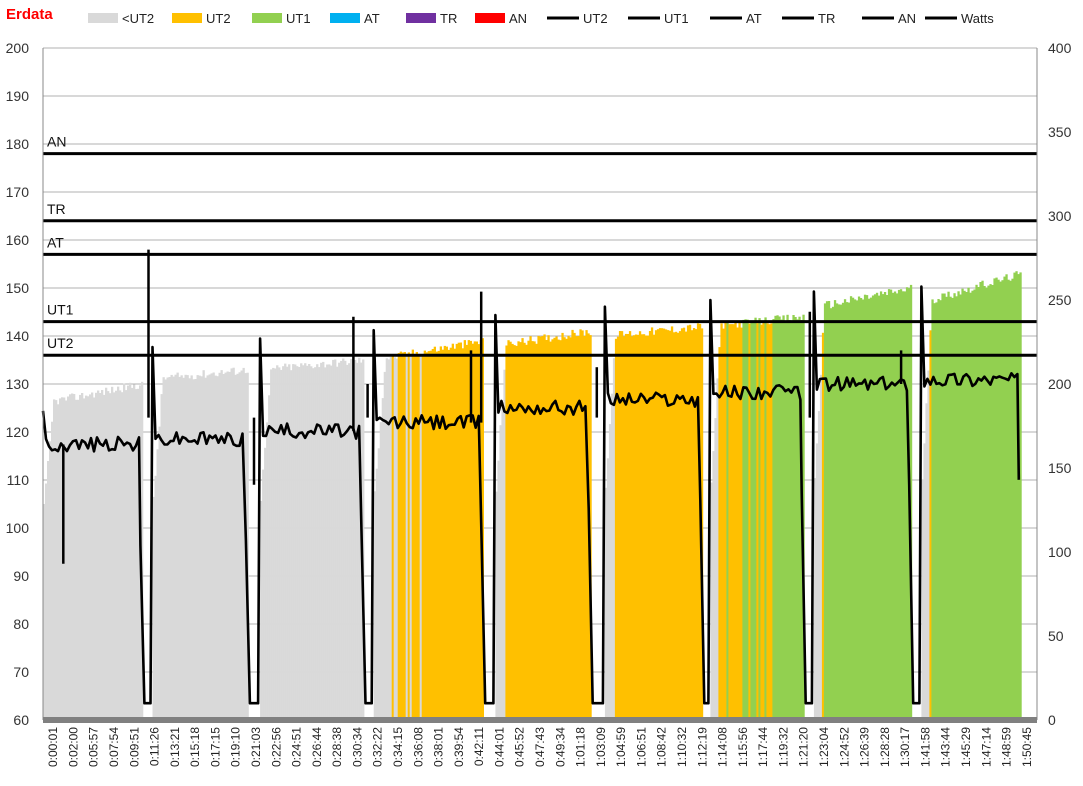 The height and width of the screenshot is (786, 1083). Describe the element at coordinates (621, 747) in the screenshot. I see `x-tick-label: 1:04:59` at that location.